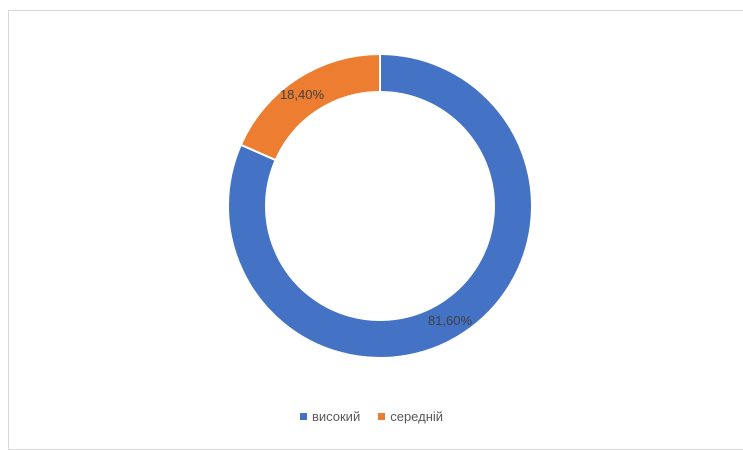  I want to click on legend-label-medium: середній, so click(417, 416).